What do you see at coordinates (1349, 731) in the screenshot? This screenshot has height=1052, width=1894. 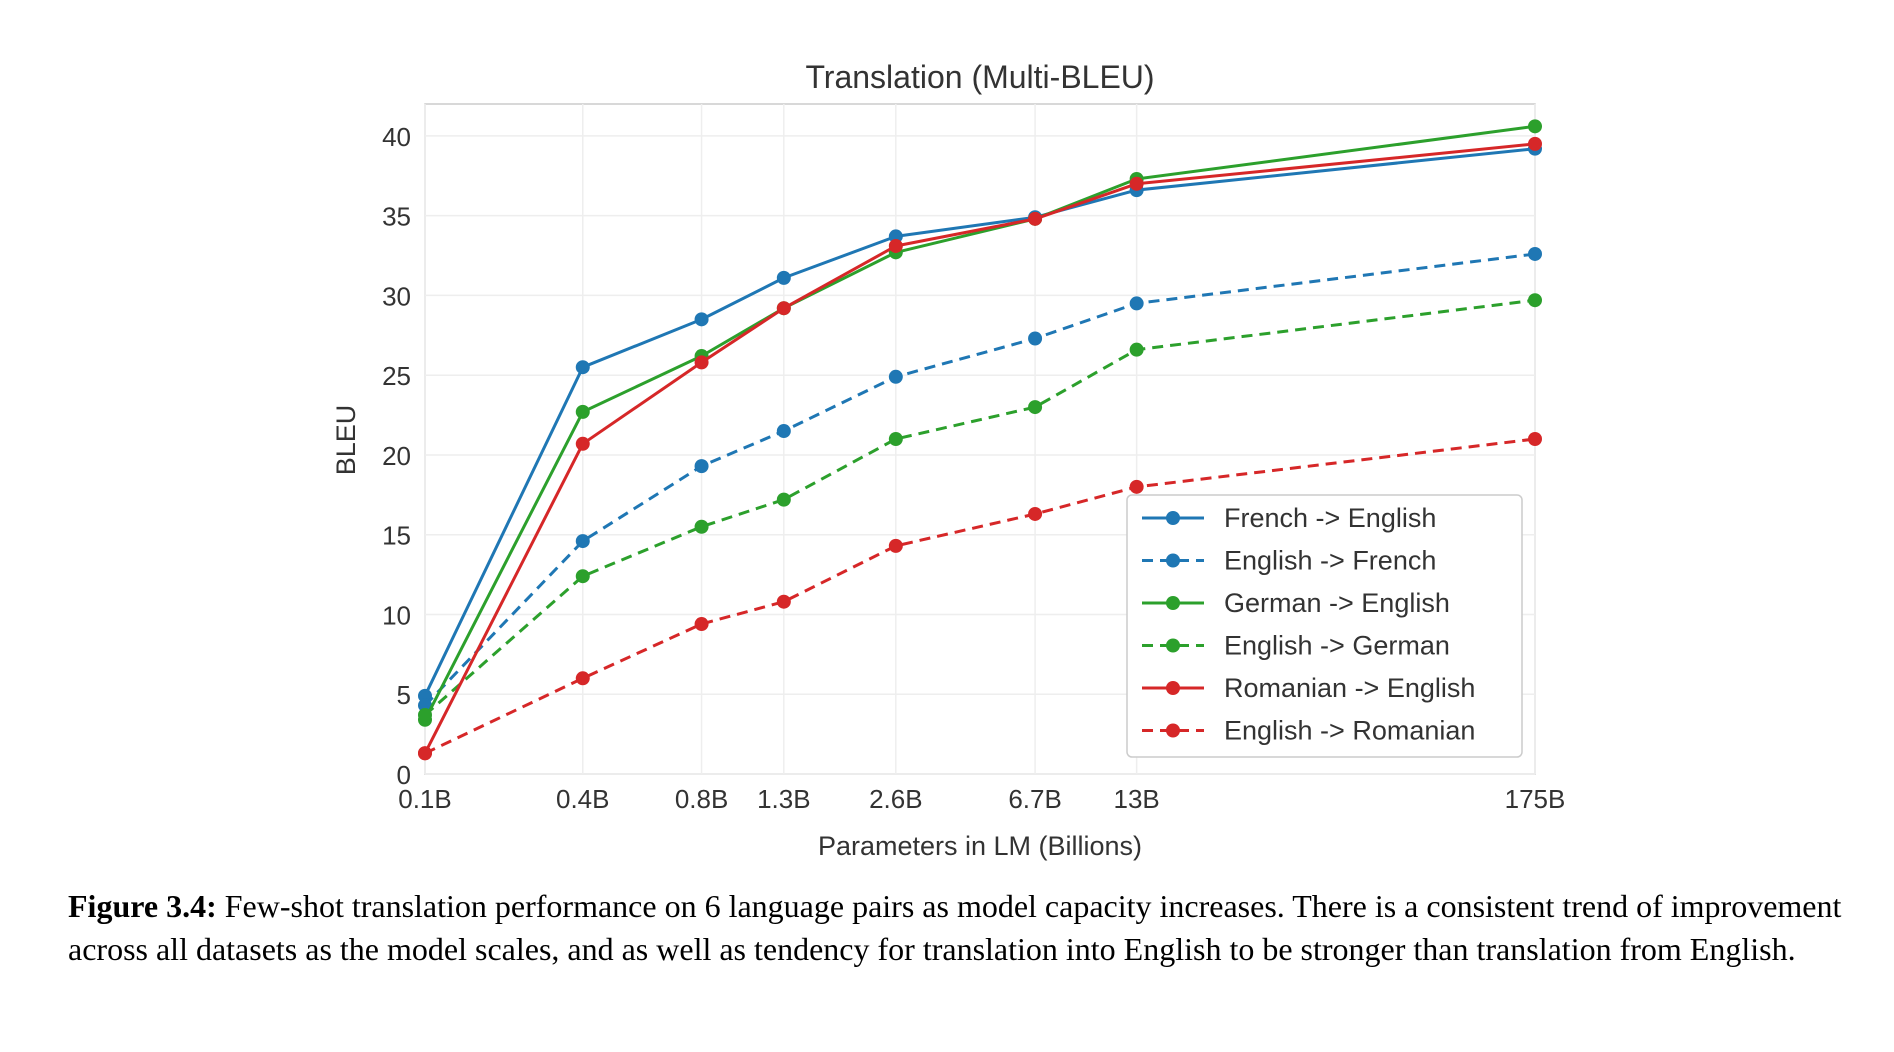 I see `legend-label: English -> Romanian` at bounding box center [1349, 731].